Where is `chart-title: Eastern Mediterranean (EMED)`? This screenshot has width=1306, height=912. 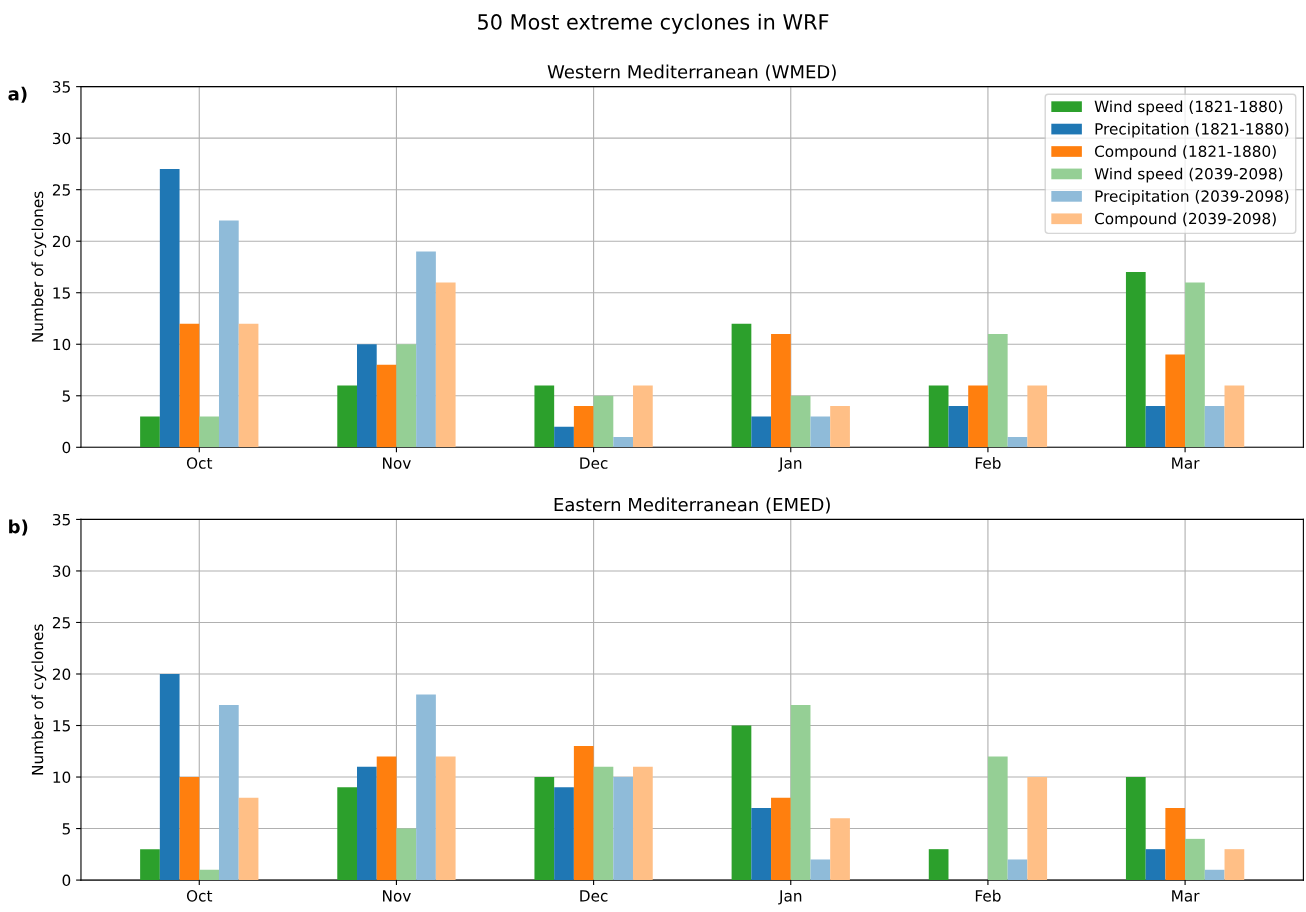
chart-title: Eastern Mediterranean (EMED) is located at coordinates (692, 505).